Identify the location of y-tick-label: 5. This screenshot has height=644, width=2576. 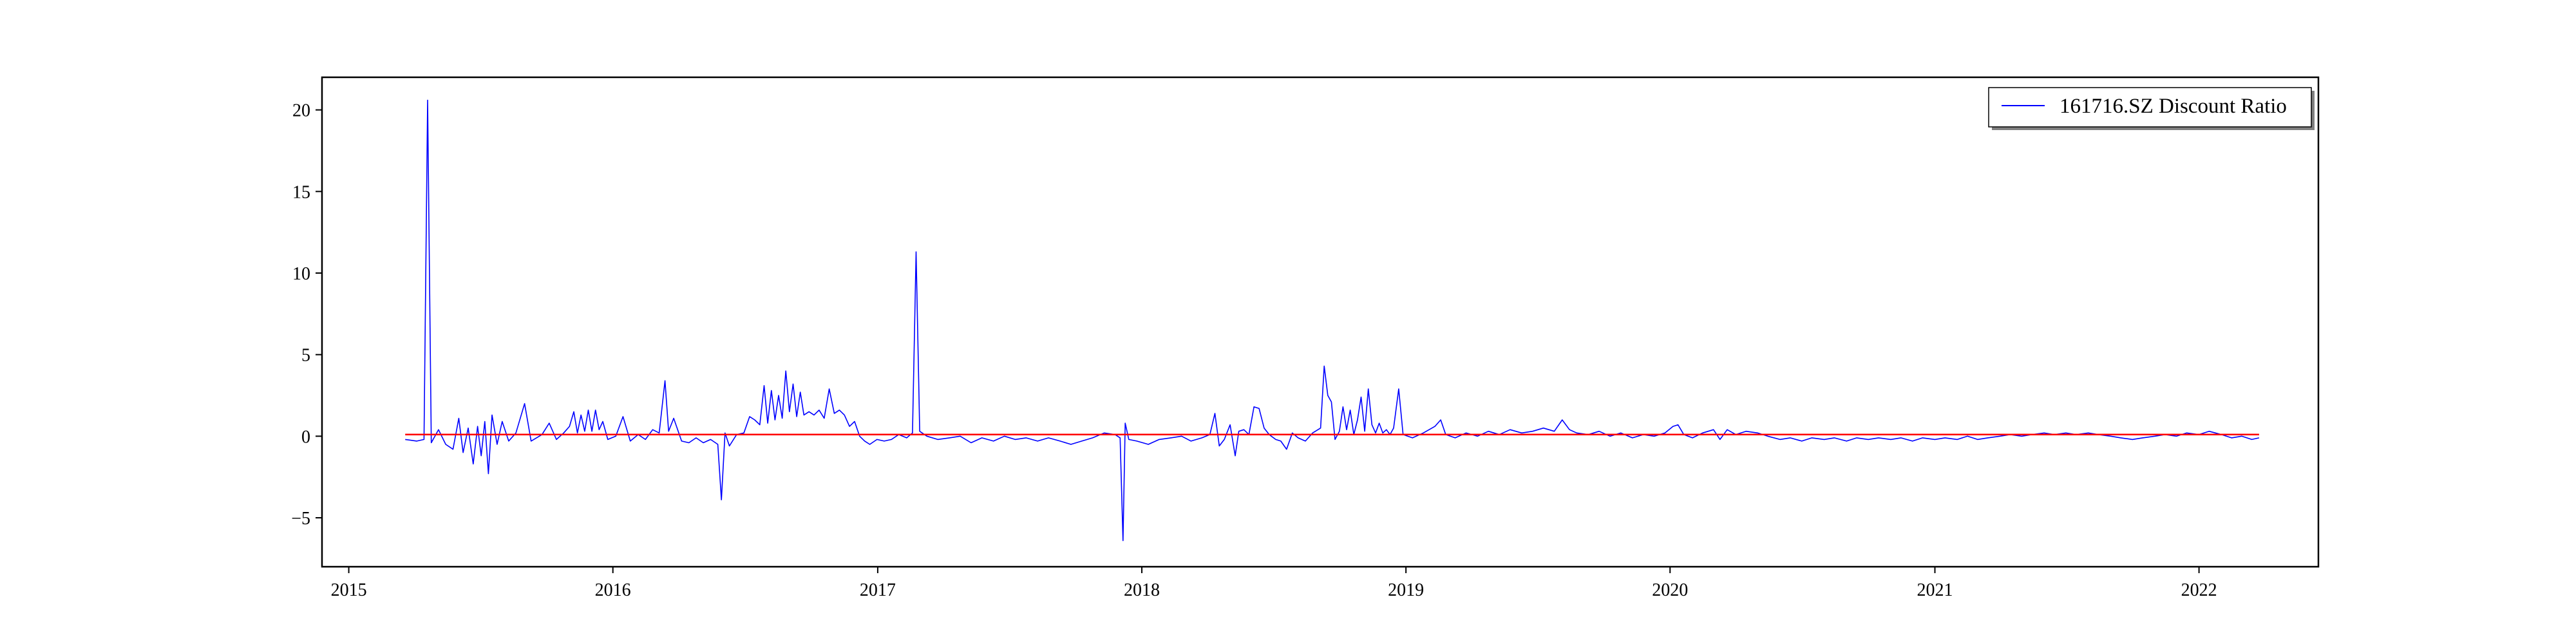
(305, 356).